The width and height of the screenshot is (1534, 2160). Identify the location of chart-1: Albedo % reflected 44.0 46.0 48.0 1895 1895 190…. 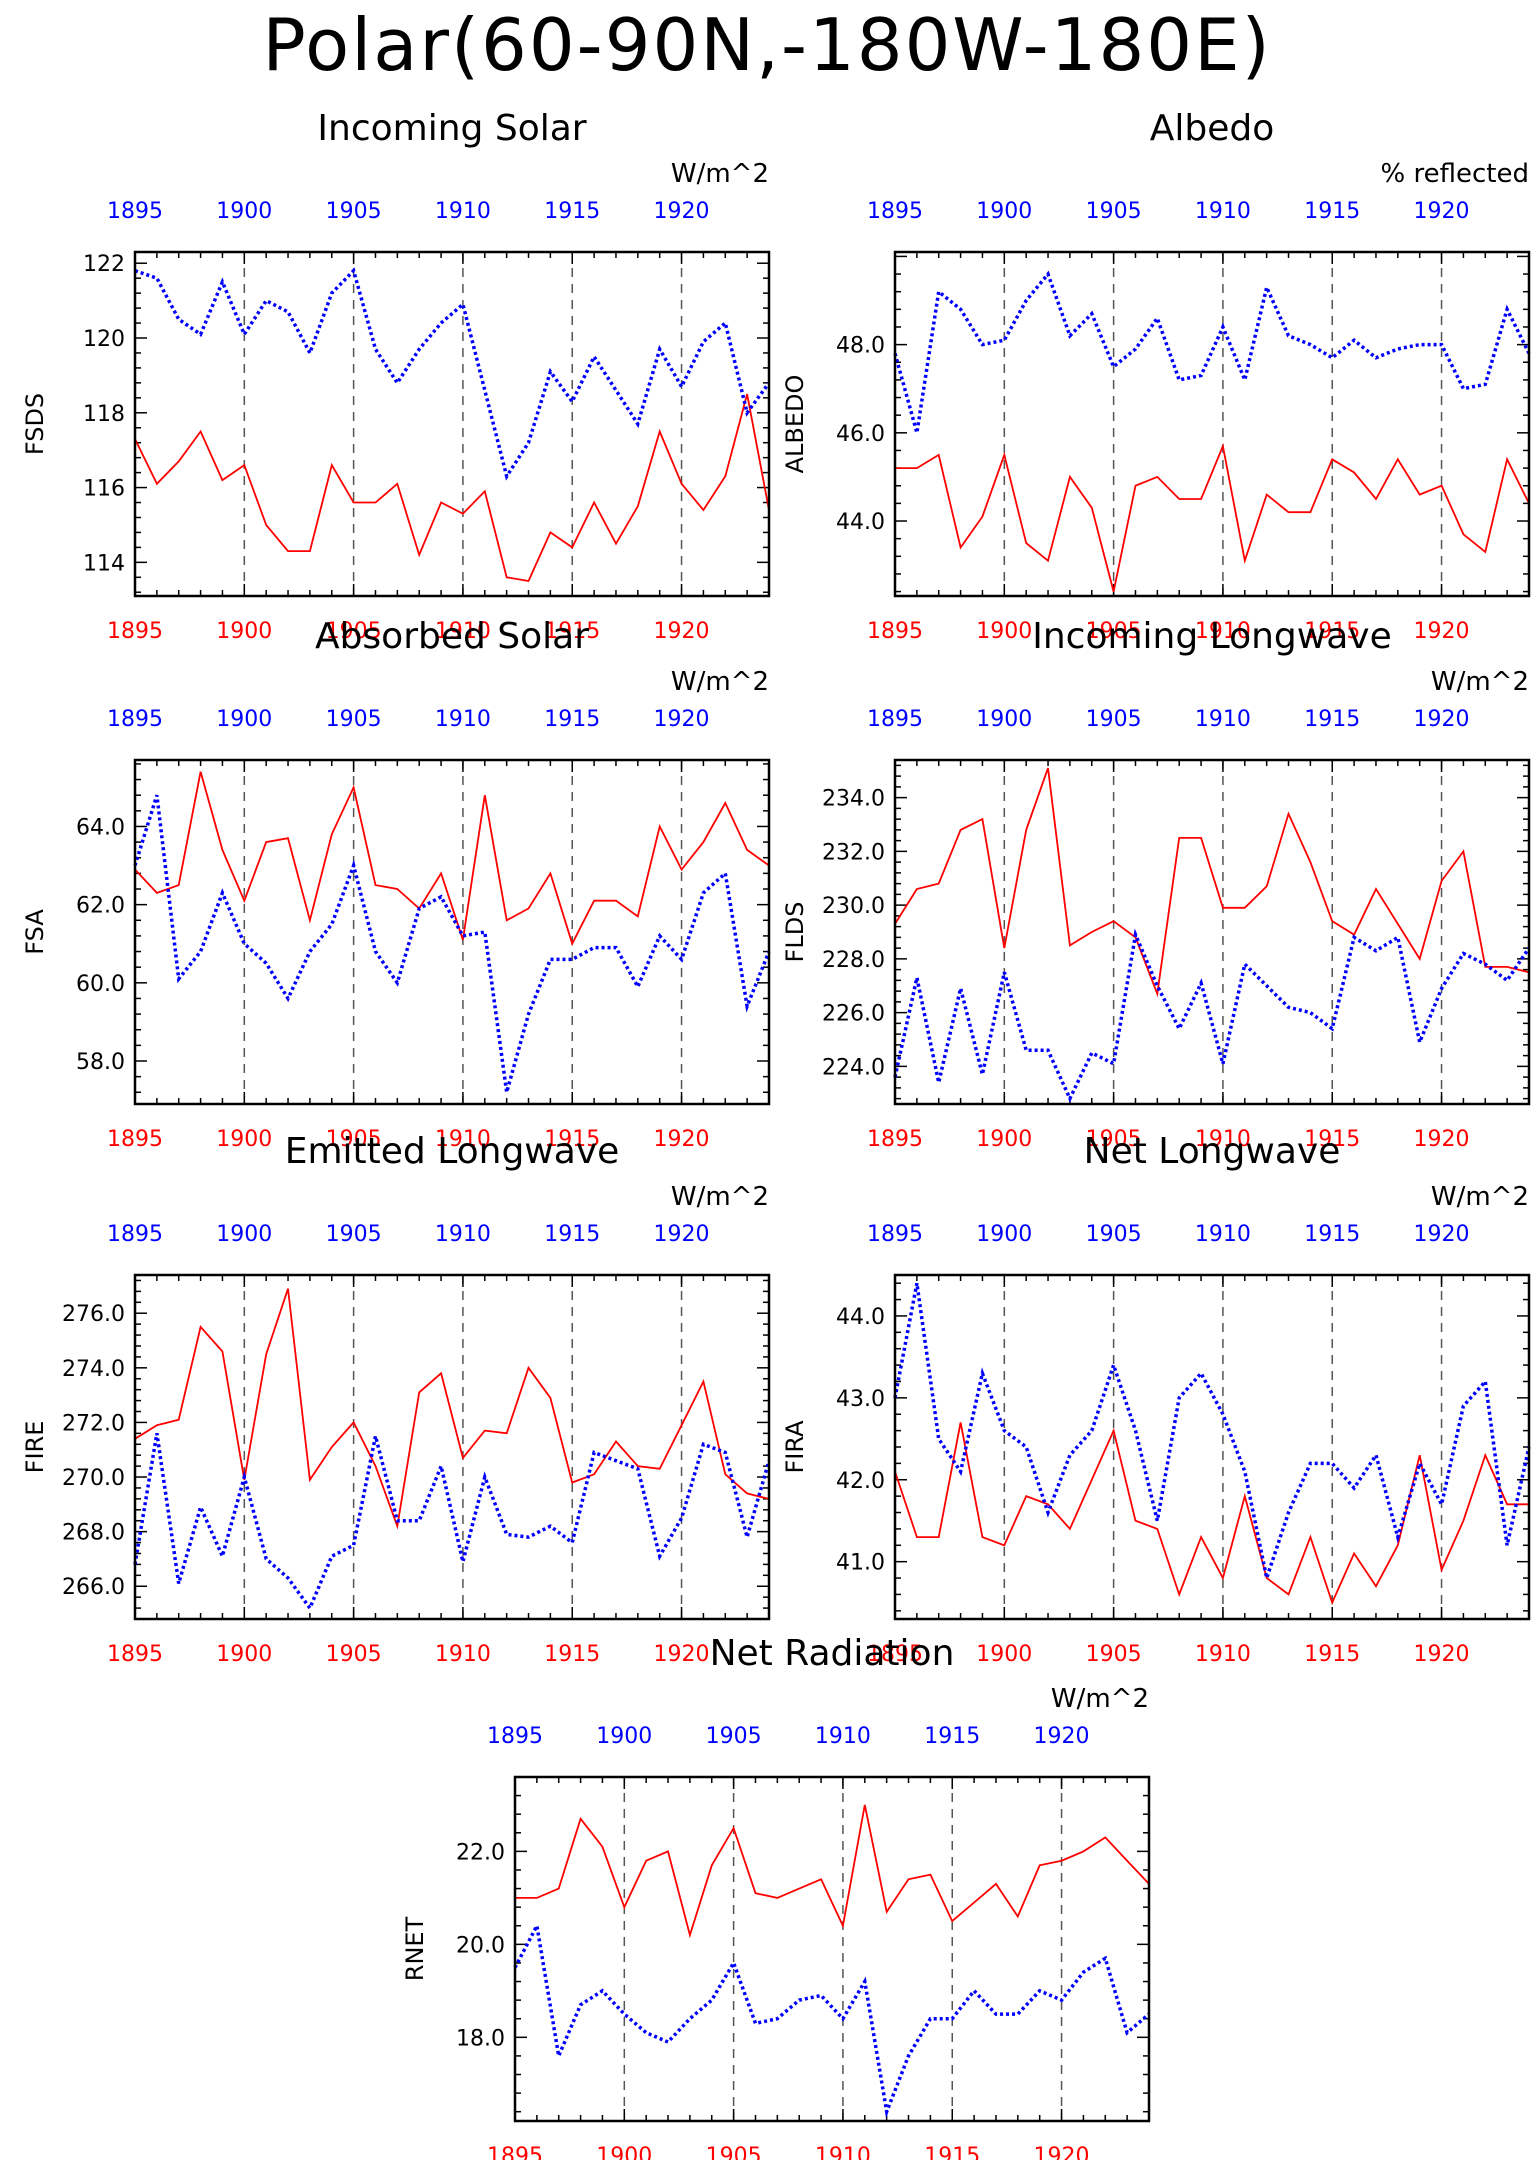
(1156, 376).